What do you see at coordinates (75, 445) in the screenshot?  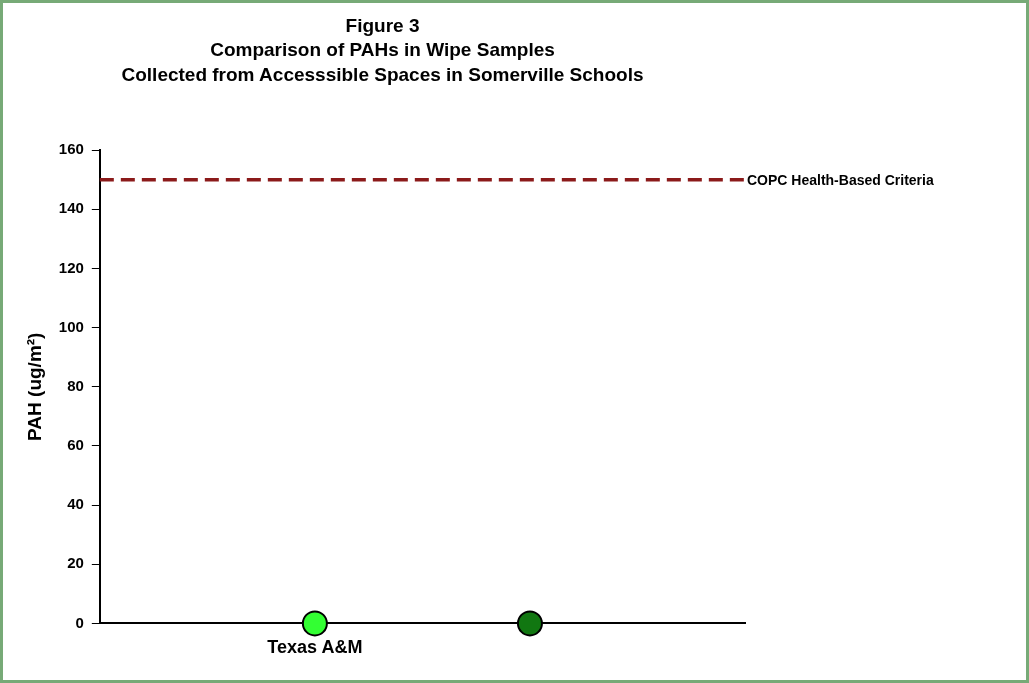 I see `y-tick-label: 60` at bounding box center [75, 445].